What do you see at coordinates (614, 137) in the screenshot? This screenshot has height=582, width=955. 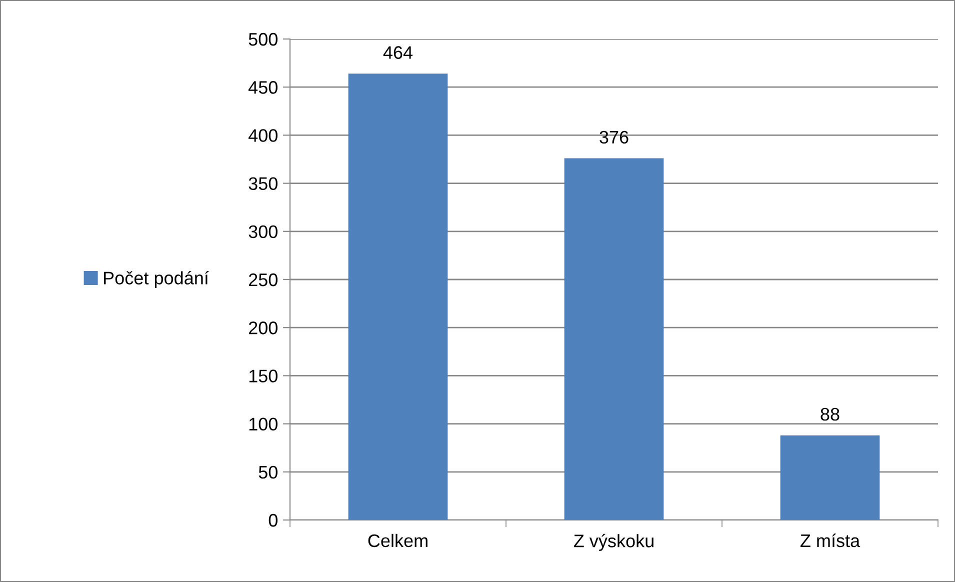 I see `data-label: 376` at bounding box center [614, 137].